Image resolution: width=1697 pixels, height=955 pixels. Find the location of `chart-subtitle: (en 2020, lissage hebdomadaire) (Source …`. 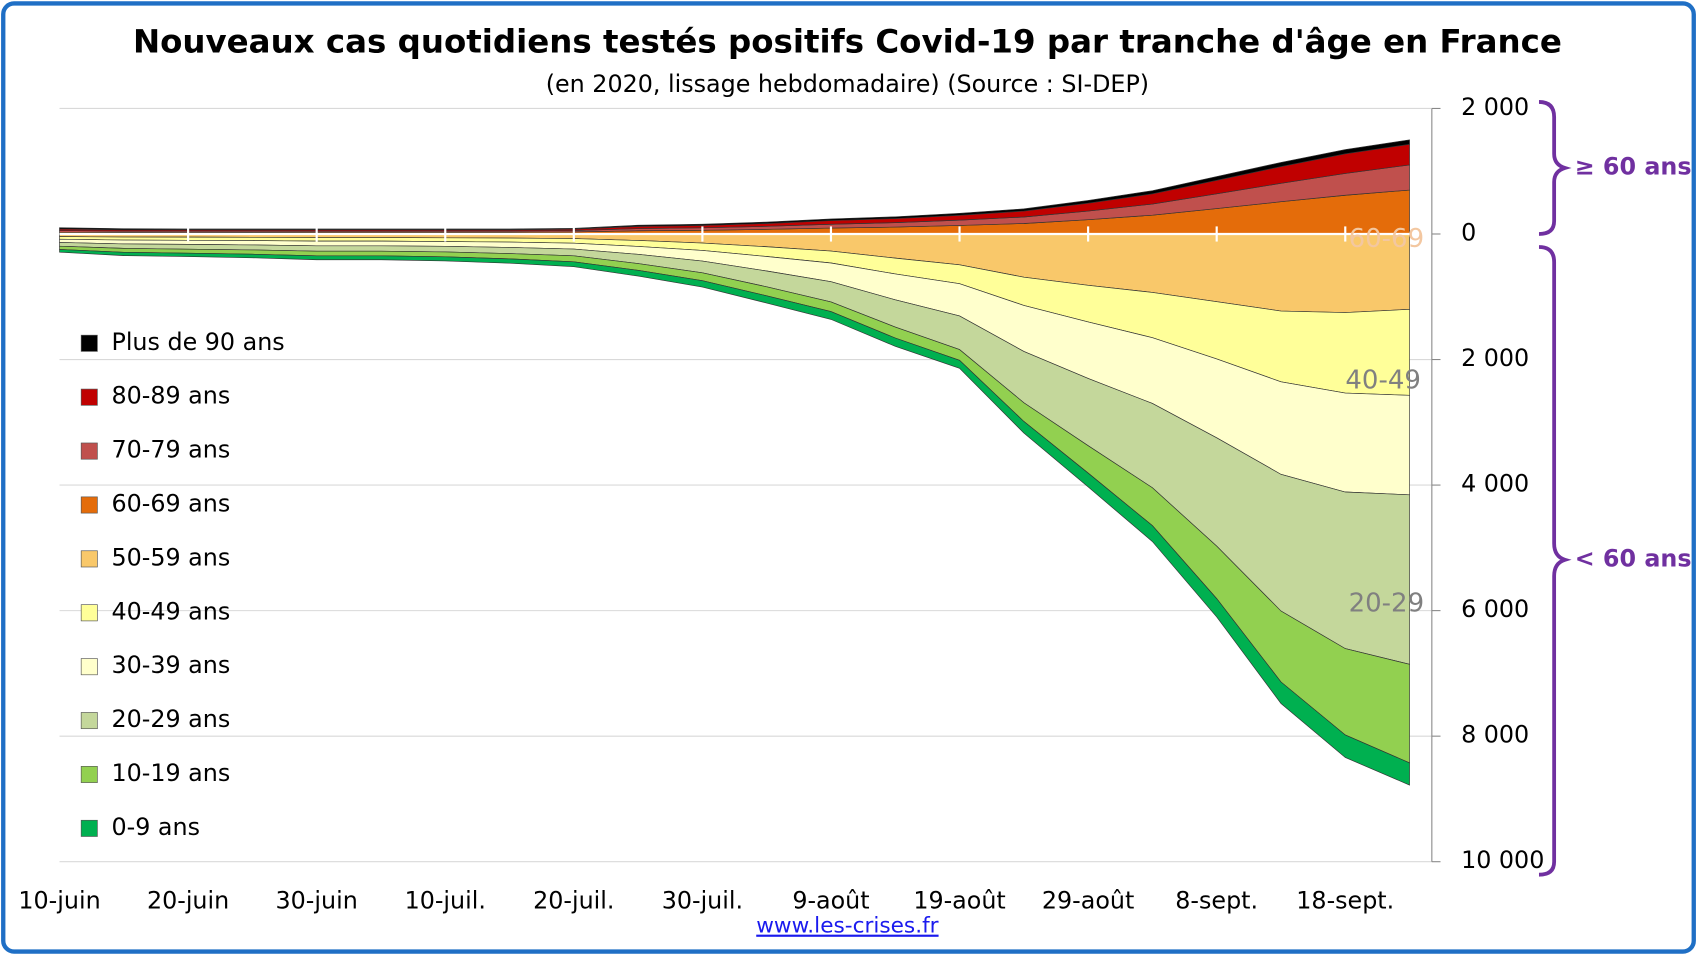

chart-subtitle: (en 2020, lissage hebdomadaire) (Source … is located at coordinates (847, 84).